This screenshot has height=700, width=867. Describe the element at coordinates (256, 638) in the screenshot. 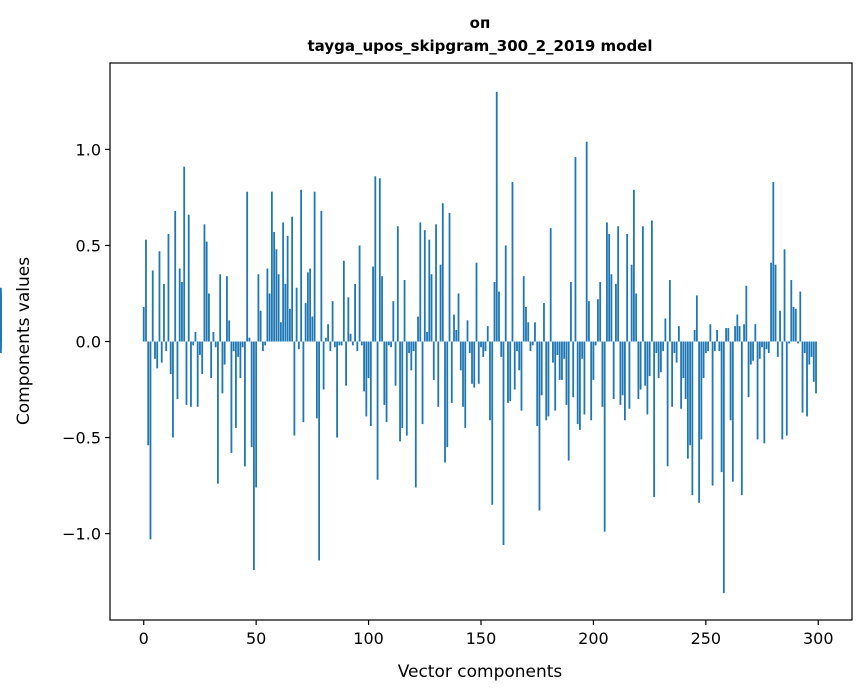

I see `x-tick-label: 50` at that location.